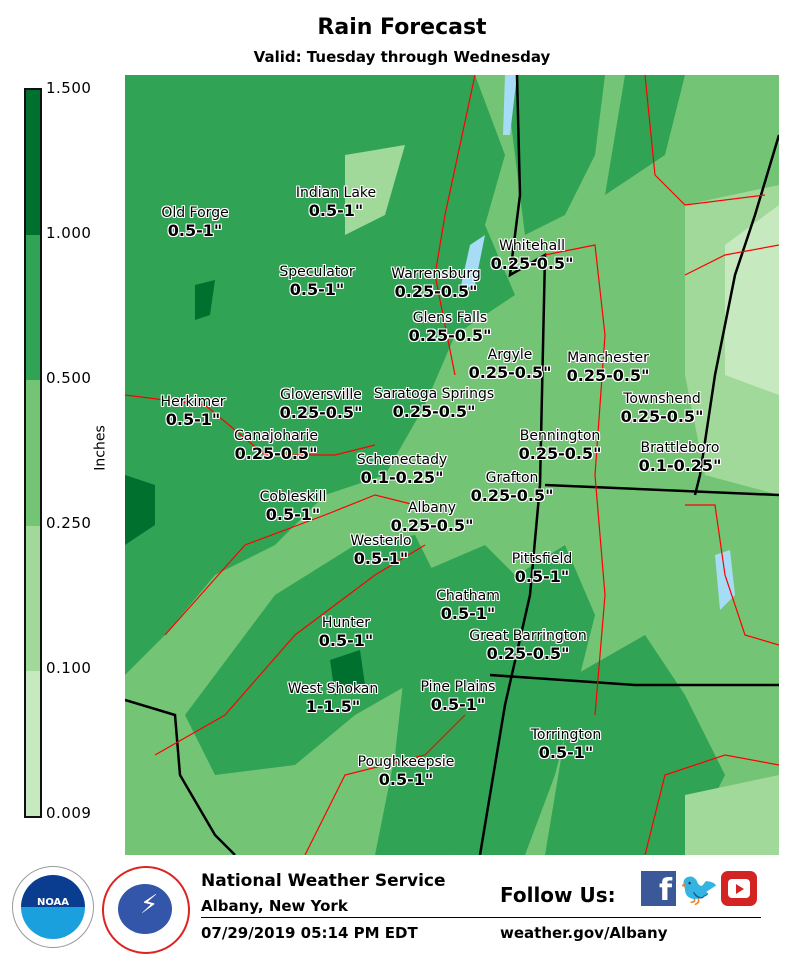 The height and width of the screenshot is (980, 804). Describe the element at coordinates (402, 460) in the screenshot. I see `city-name: Schenectady` at that location.